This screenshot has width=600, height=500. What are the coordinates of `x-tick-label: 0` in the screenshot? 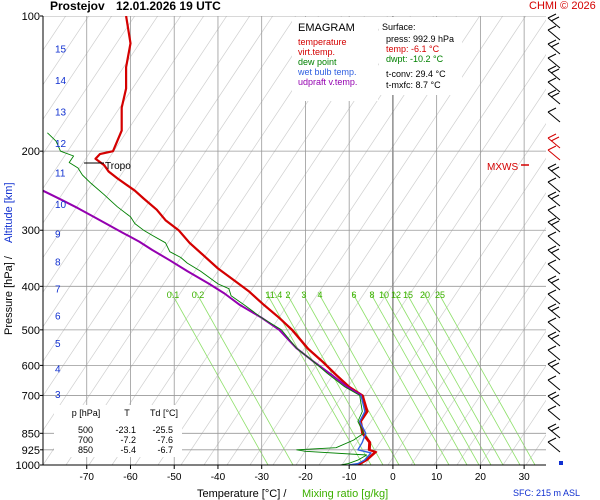 It's located at (393, 477).